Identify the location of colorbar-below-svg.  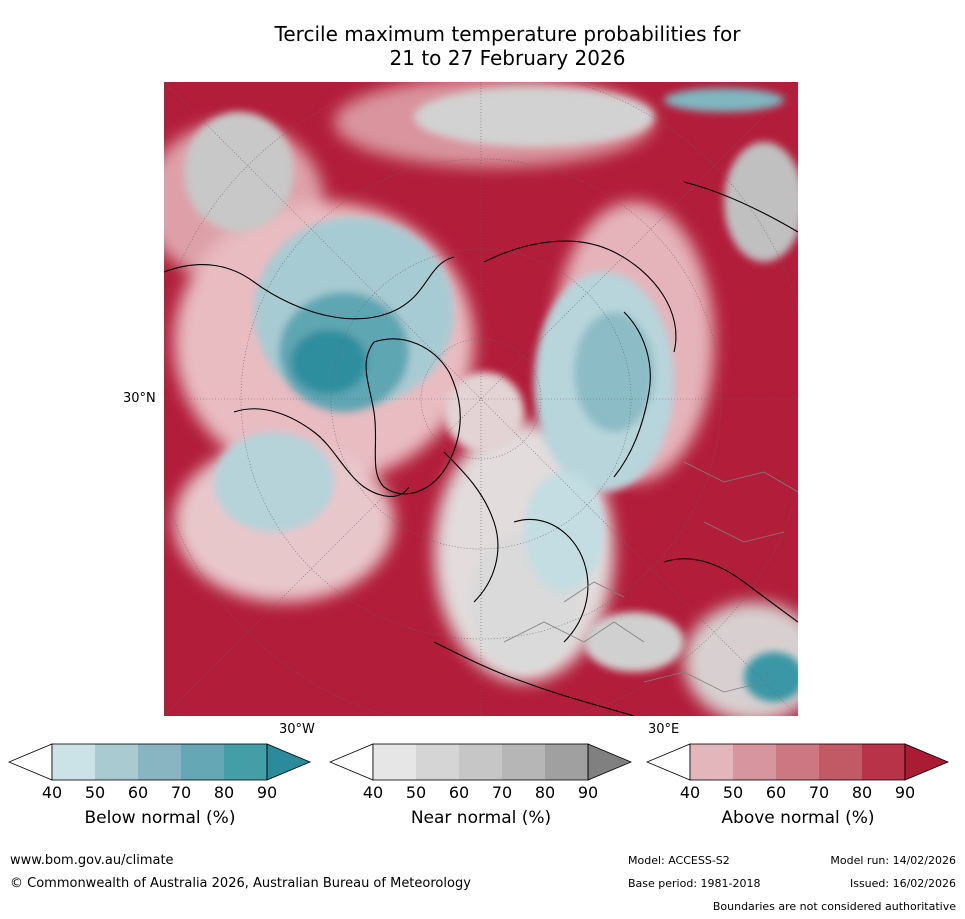
(159, 762).